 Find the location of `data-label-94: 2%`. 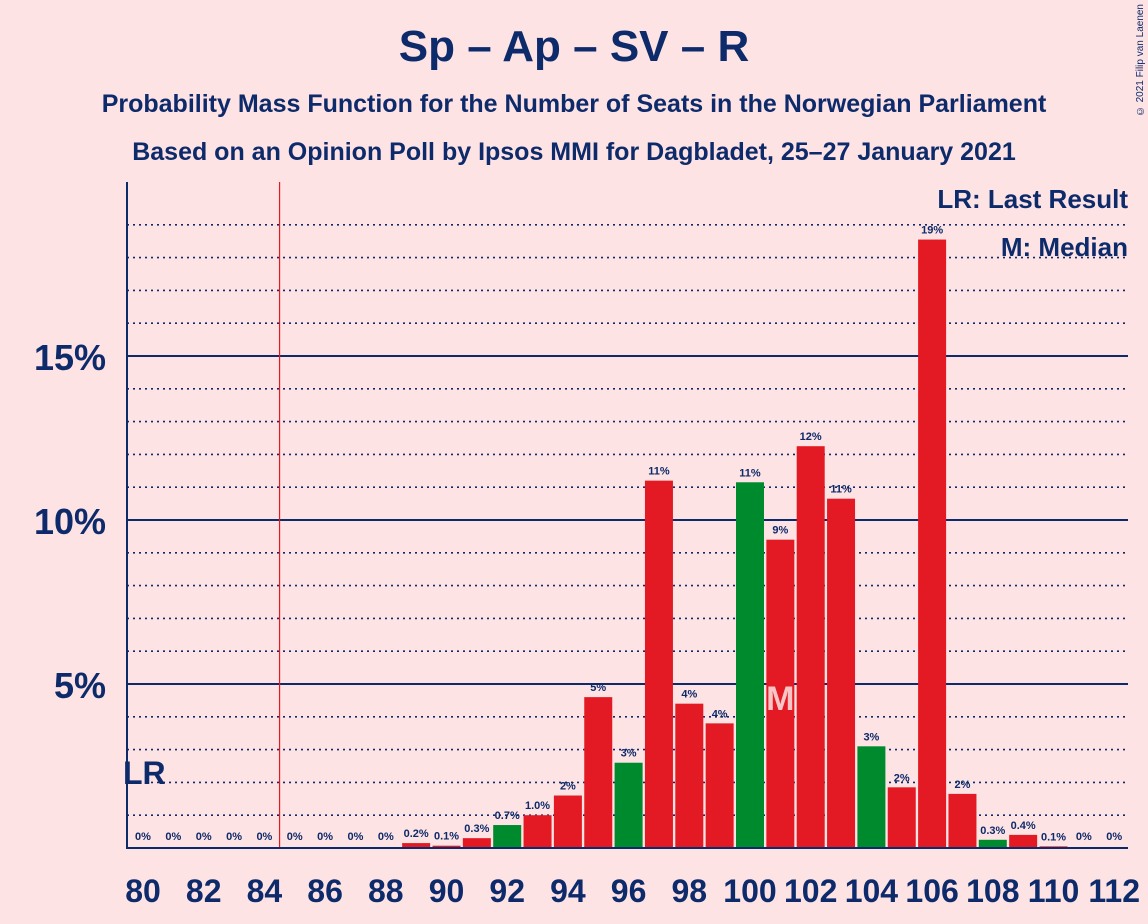

data-label-94: 2% is located at coordinates (568, 787).